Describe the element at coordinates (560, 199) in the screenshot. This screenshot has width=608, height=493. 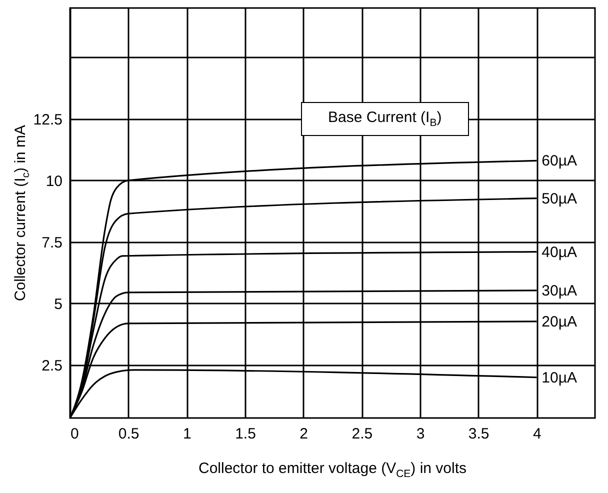
I see `series-label: 50µA` at that location.